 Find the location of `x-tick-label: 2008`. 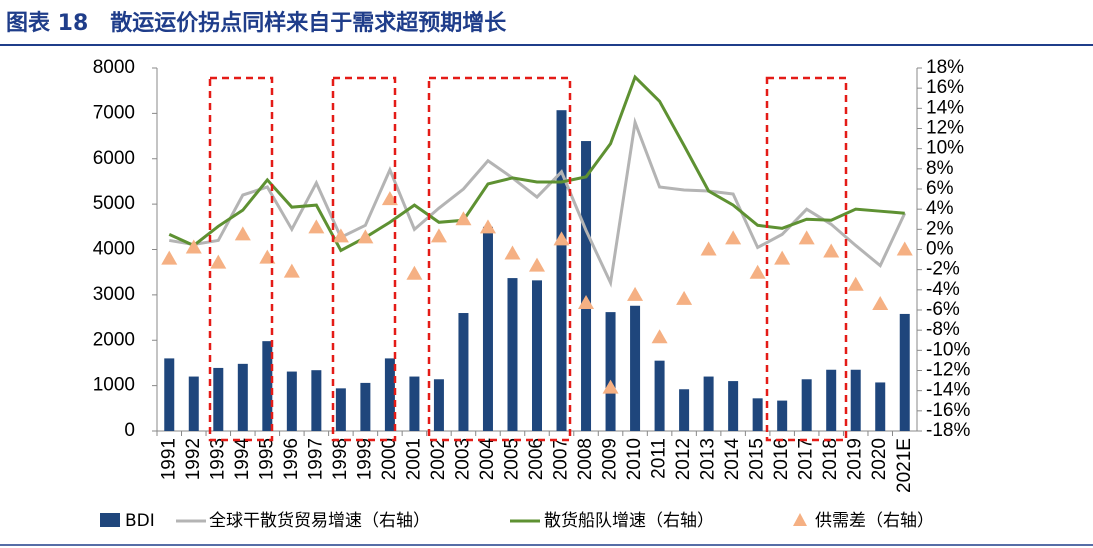

x-tick-label: 2008 is located at coordinates (585, 459).